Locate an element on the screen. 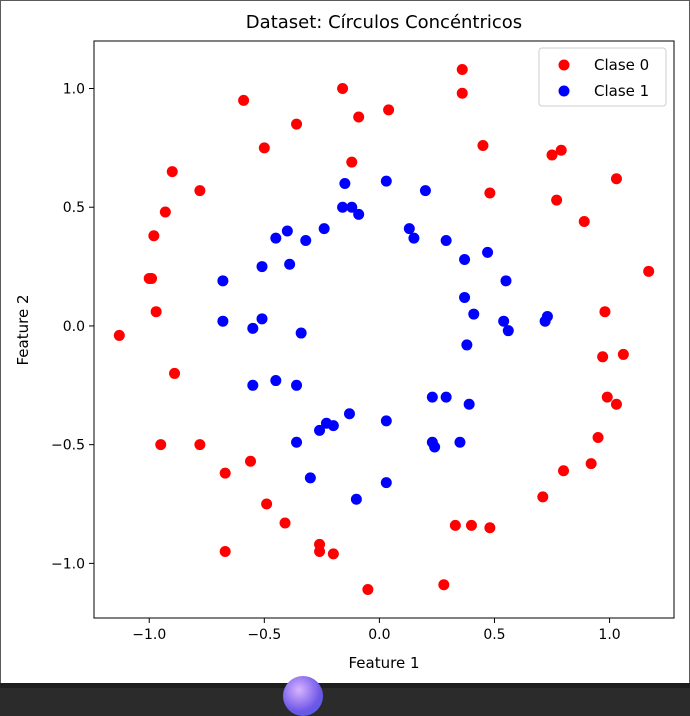  x-tick-label: −0.5 is located at coordinates (264, 635).